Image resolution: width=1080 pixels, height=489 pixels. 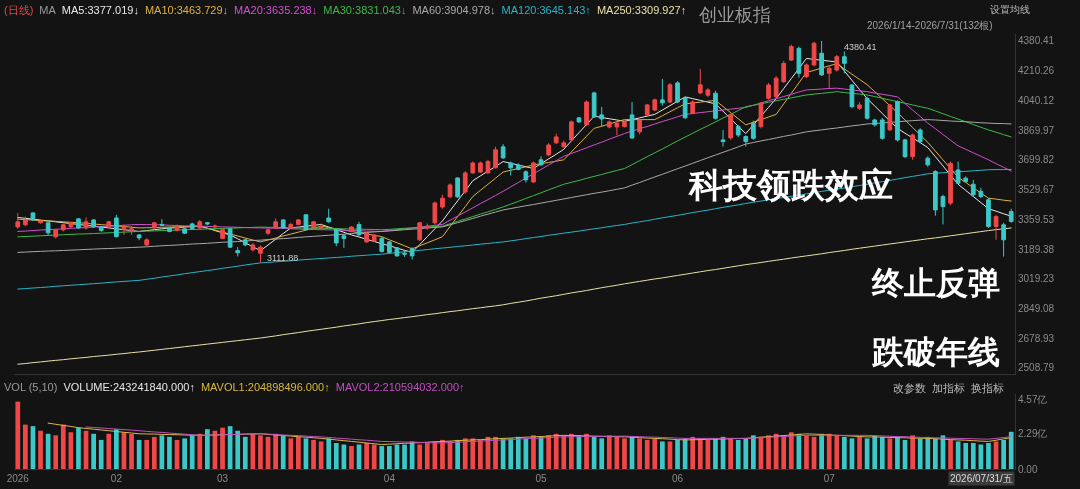 What do you see at coordinates (987, 388) in the screenshot?
I see `annotation: 换指标` at bounding box center [987, 388].